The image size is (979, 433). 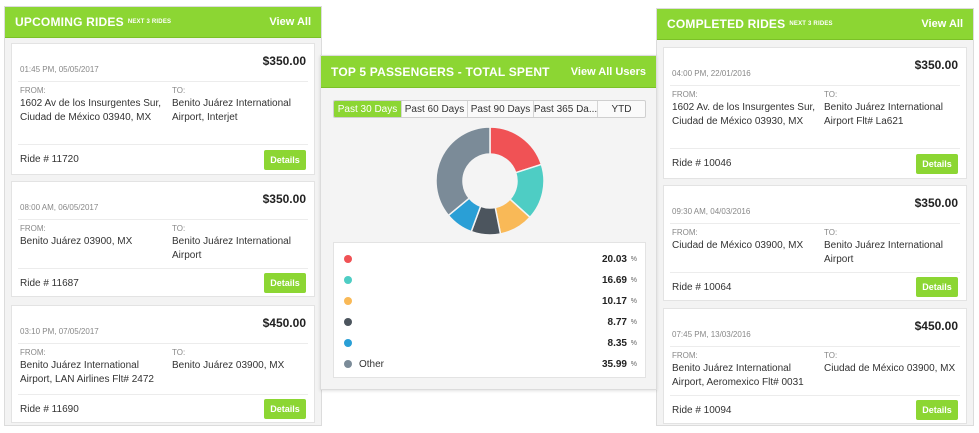 I want to click on legend-value: 20.03, so click(x=614, y=259).